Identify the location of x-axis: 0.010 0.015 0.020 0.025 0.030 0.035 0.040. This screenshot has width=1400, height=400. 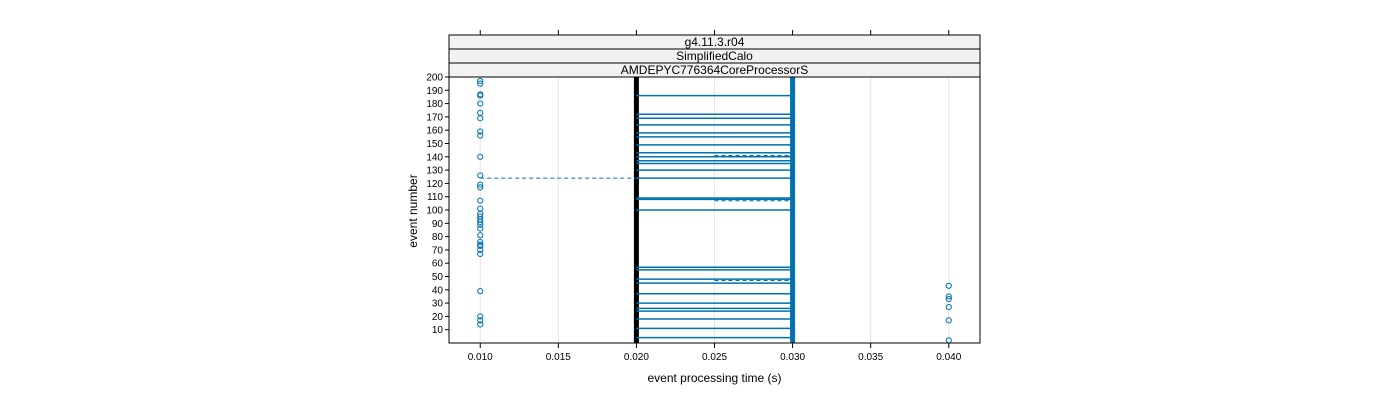
(715, 353).